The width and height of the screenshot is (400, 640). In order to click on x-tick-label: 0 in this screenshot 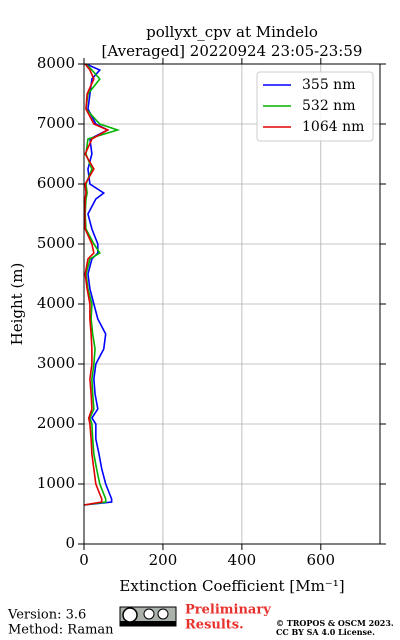, I will do `click(84, 560)`.